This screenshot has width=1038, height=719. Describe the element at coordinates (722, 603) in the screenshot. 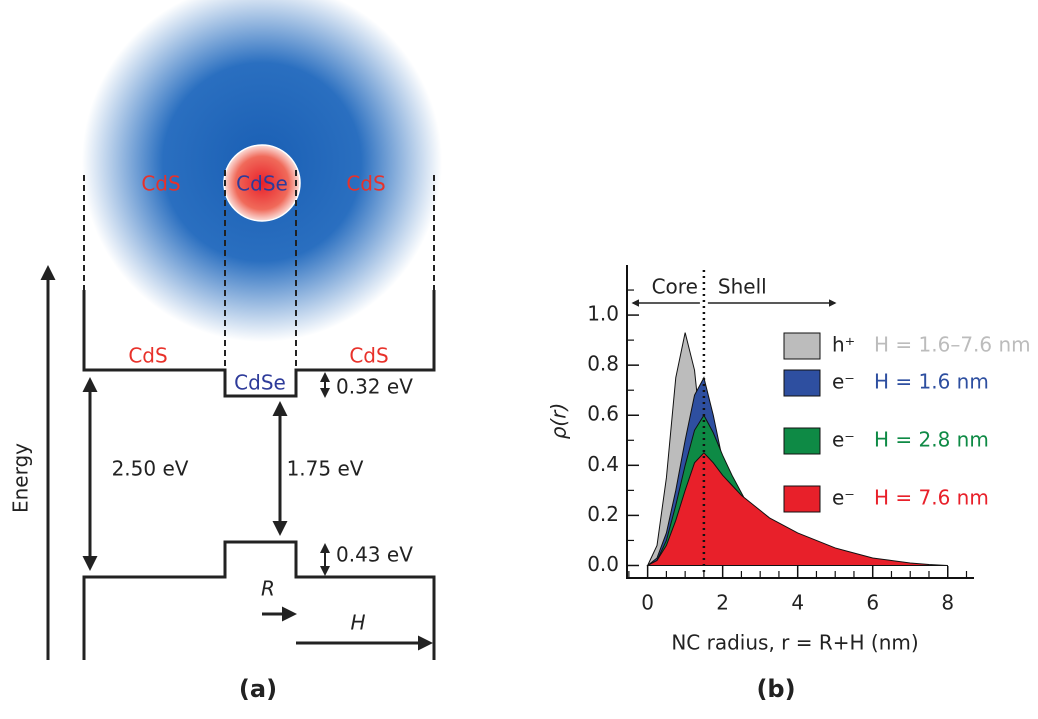

I see `x-tick-label: 2` at that location.